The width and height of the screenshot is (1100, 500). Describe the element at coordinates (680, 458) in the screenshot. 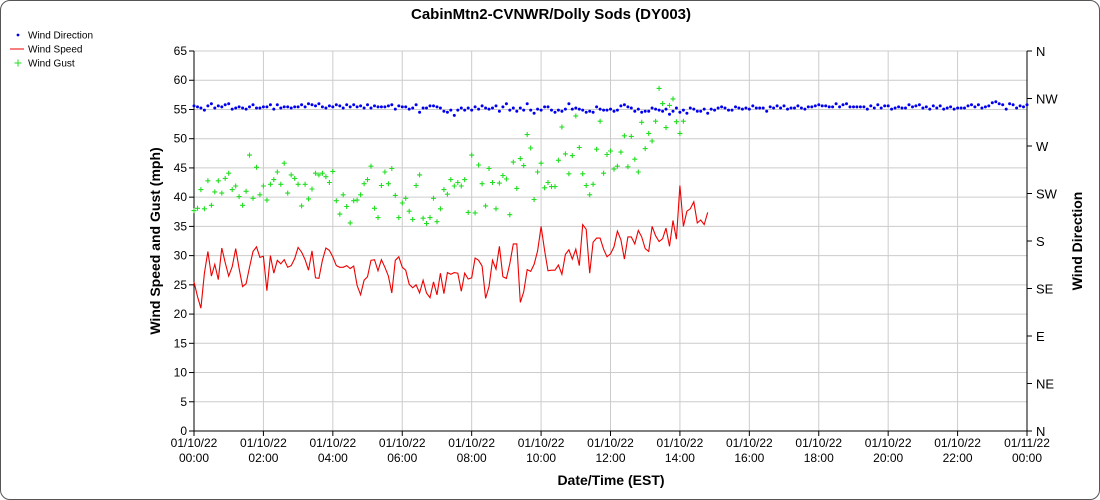

I see `x-tick-label-time: 14:00` at that location.